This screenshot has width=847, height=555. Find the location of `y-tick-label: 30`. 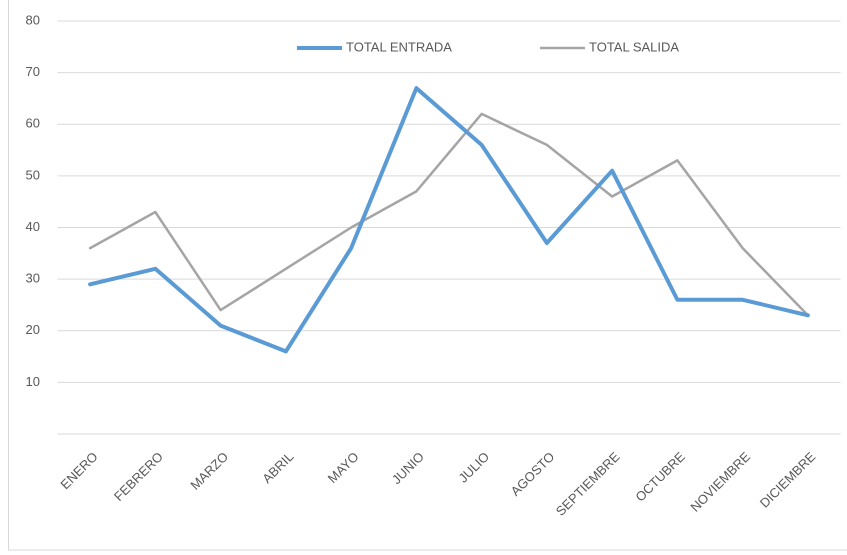

y-tick-label: 30 is located at coordinates (33, 278).